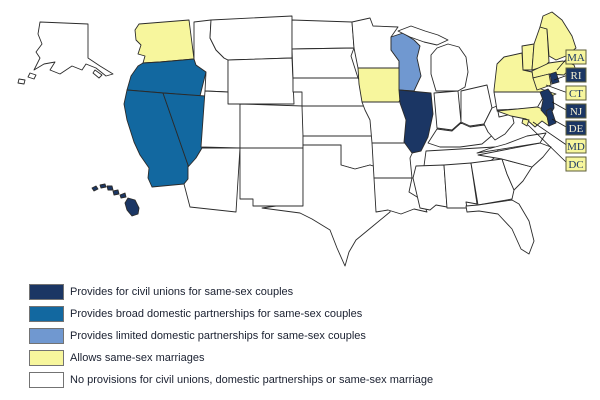  What do you see at coordinates (557, 89) in the screenshot?
I see `leader-line-ct` at bounding box center [557, 89].